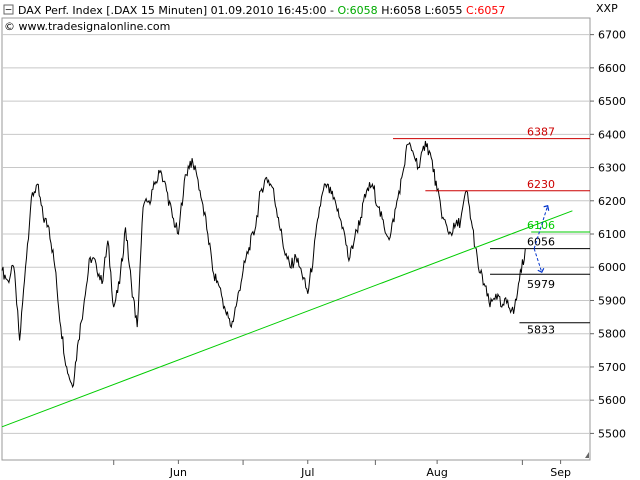  I want to click on resize-grip-icon, so click(587, 455).